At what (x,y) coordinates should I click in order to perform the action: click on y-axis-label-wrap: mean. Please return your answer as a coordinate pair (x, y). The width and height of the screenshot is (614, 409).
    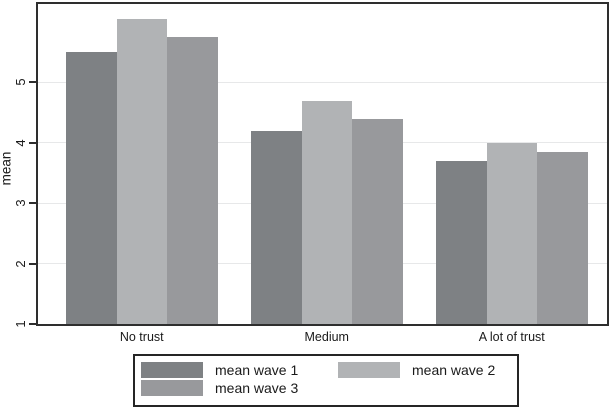
    Looking at the image, I should click on (7, 168).